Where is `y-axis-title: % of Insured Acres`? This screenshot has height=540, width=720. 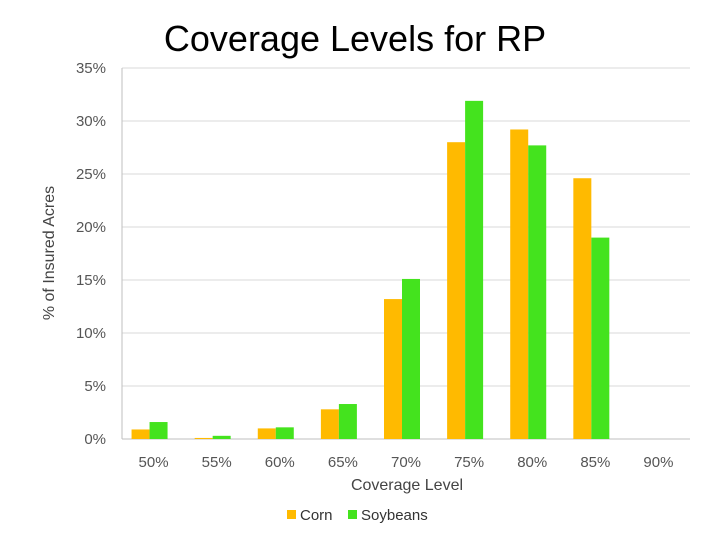 y-axis-title: % of Insured Acres is located at coordinates (49, 253).